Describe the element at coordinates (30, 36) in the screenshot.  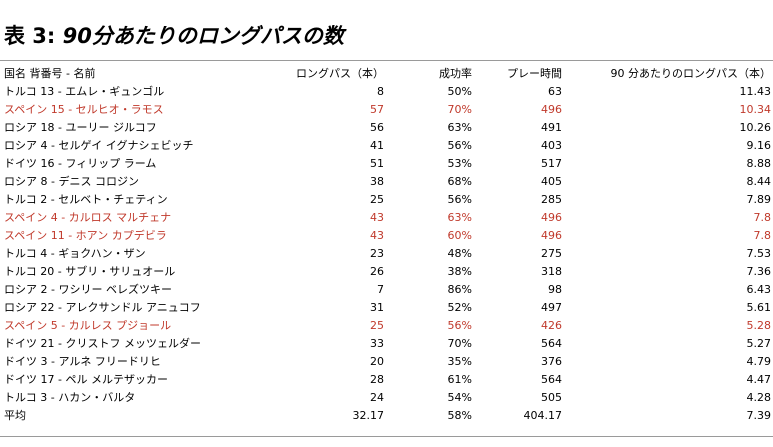
I see `table-number: 表 3:` at that location.